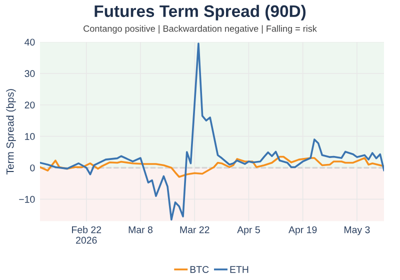  I want to click on x-tick-label: Mar 22, so click(195, 230).